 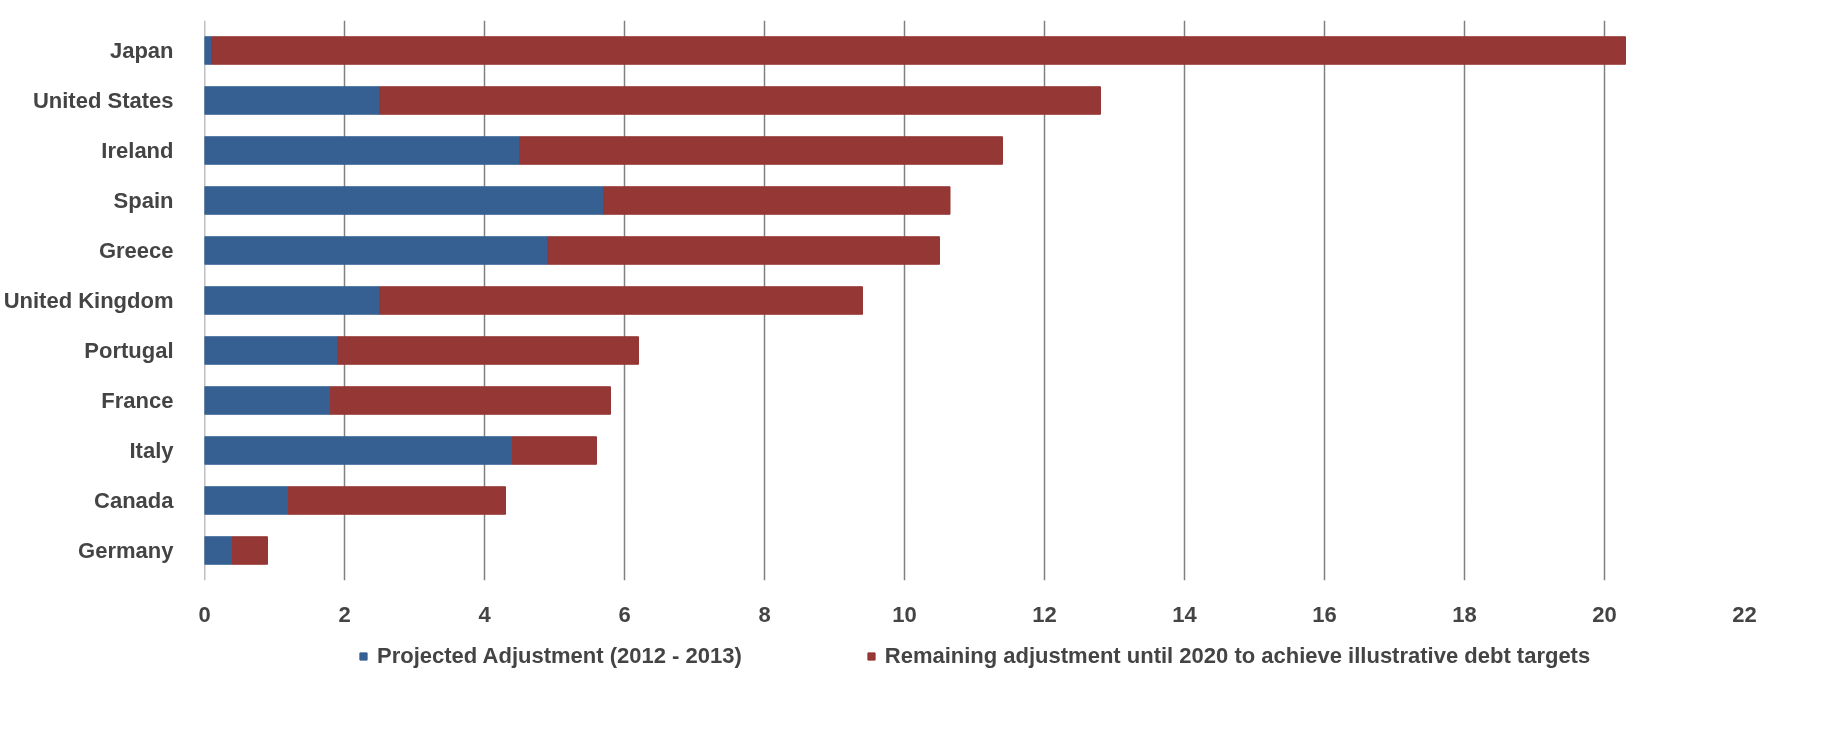 I want to click on y-tick-label: Canada, so click(x=134, y=500).